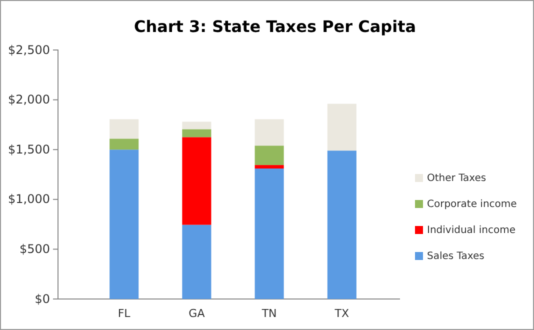  I want to click on y-tick-label: $2,000, so click(29, 99).